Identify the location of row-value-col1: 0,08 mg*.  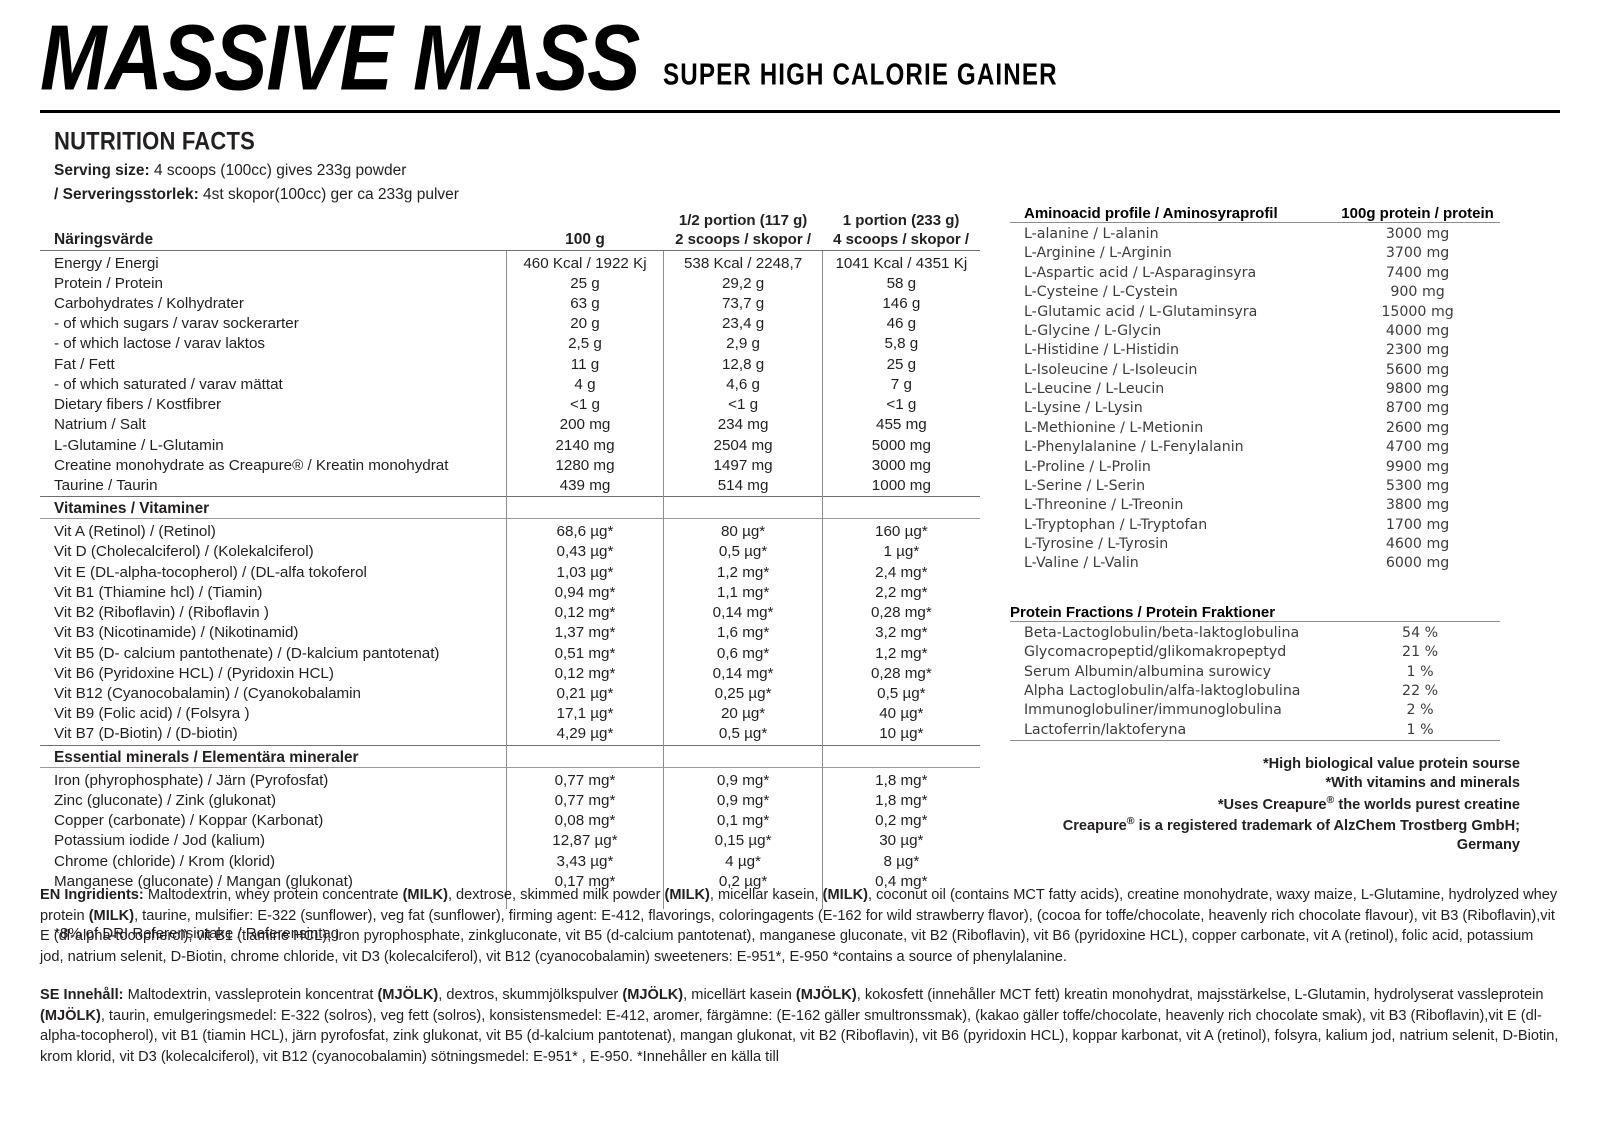
(584, 821).